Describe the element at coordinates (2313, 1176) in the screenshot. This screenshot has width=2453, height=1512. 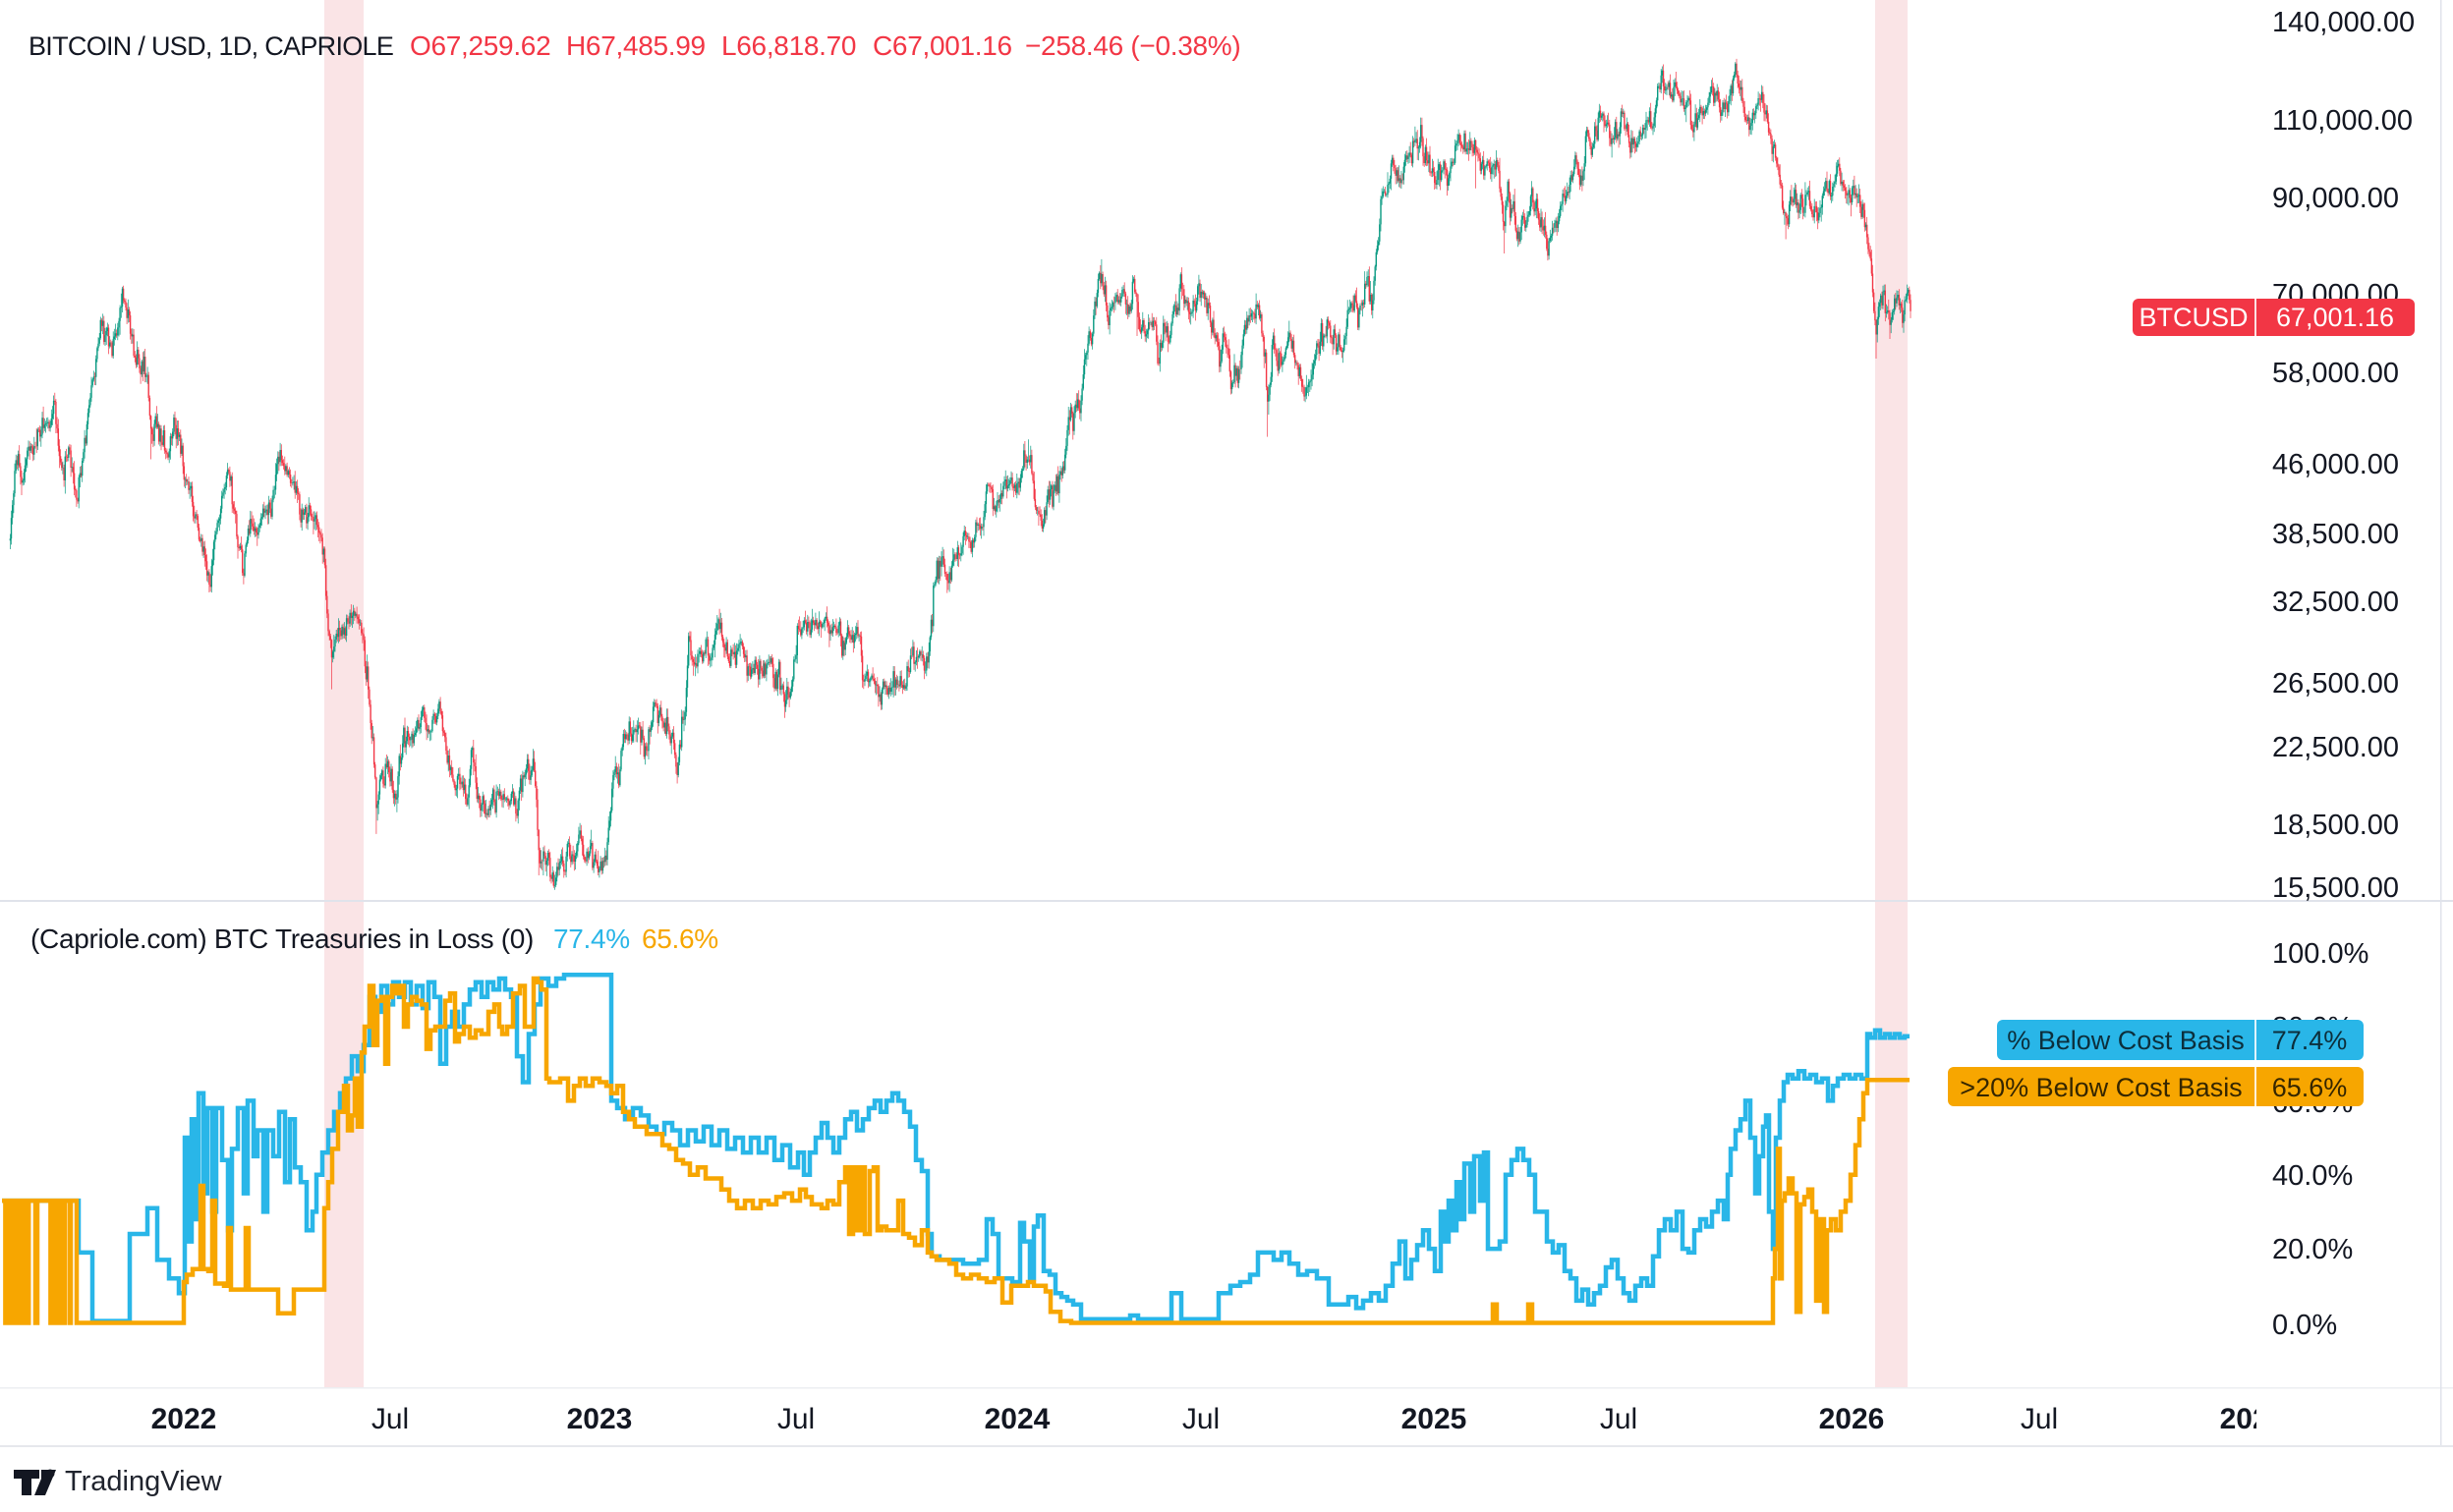
I see `svg-text: 40.0%` at that location.